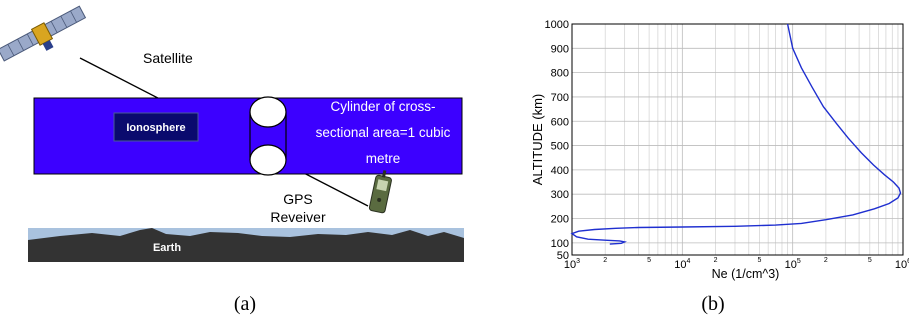 The image size is (909, 320). Describe the element at coordinates (557, 25) in the screenshot. I see `y-tick-label: 1000` at that location.